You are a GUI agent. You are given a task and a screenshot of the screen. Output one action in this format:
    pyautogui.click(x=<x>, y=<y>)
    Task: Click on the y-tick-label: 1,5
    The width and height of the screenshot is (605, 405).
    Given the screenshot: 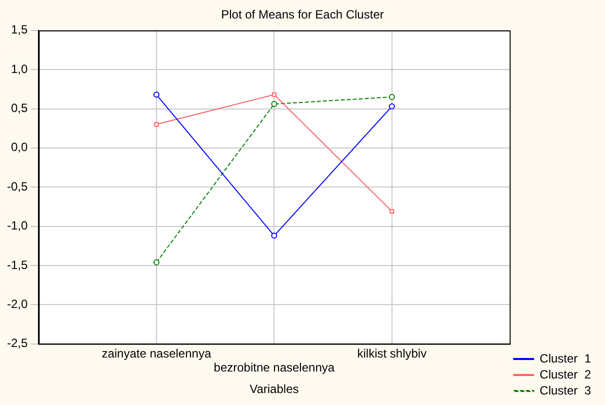 What is the action you would take?
    pyautogui.click(x=19, y=29)
    